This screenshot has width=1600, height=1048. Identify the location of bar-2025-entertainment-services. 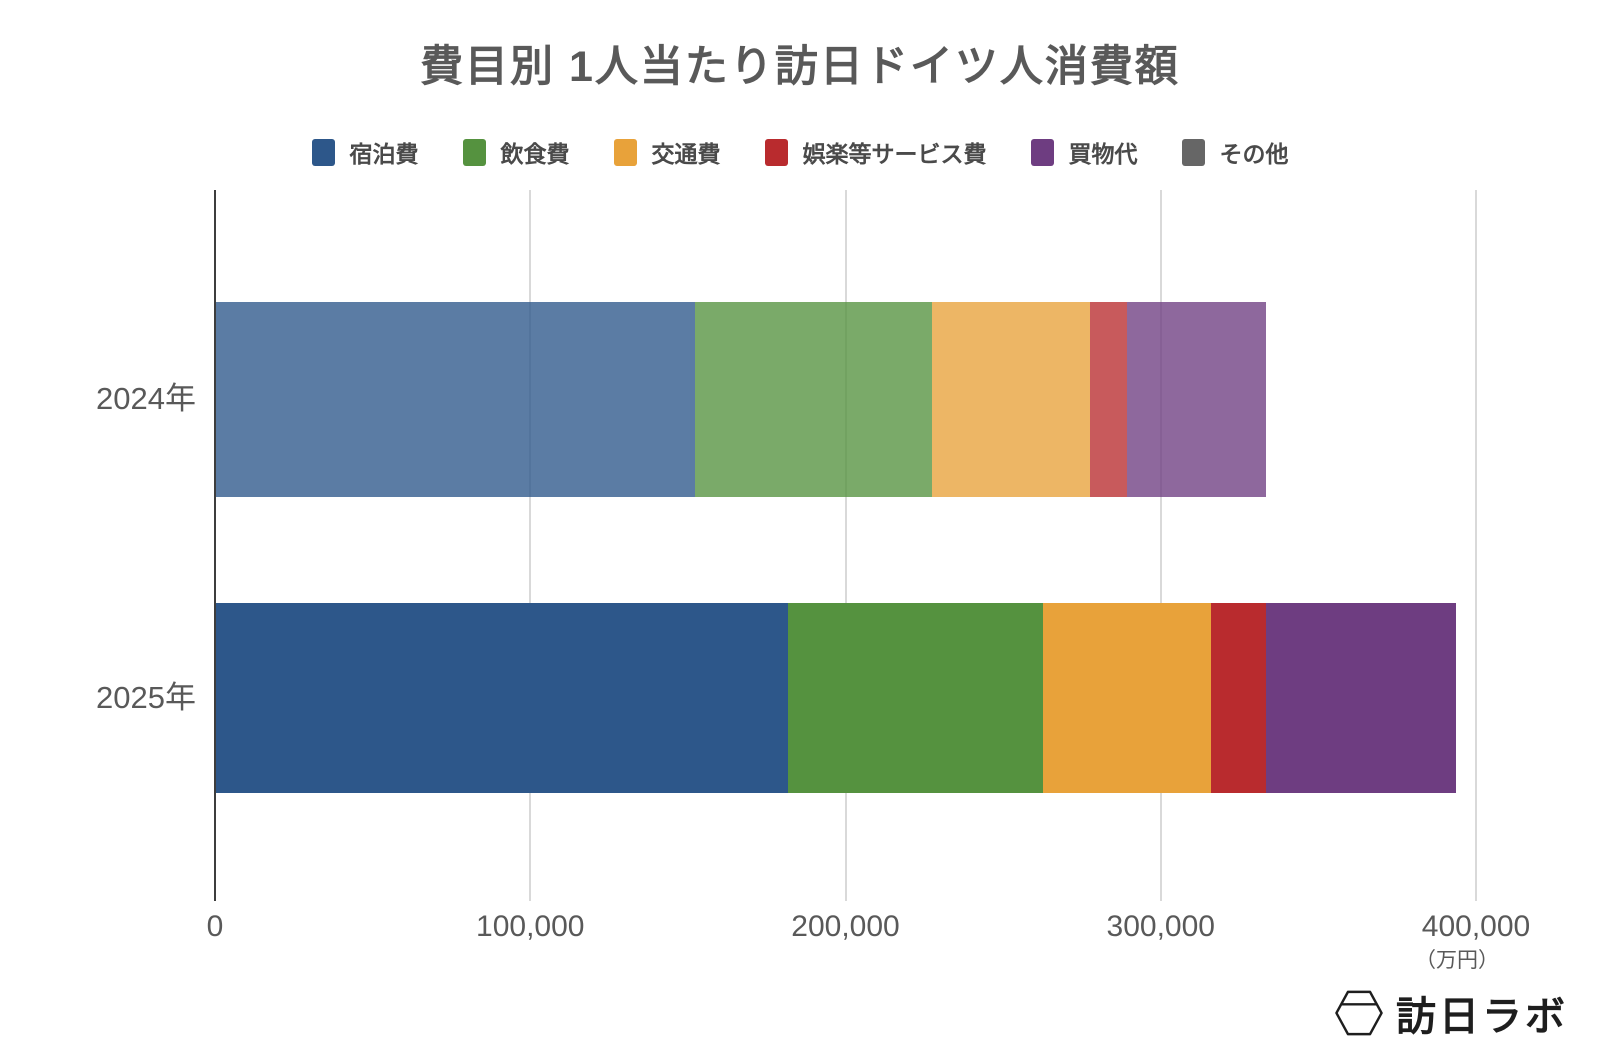
(1238, 698).